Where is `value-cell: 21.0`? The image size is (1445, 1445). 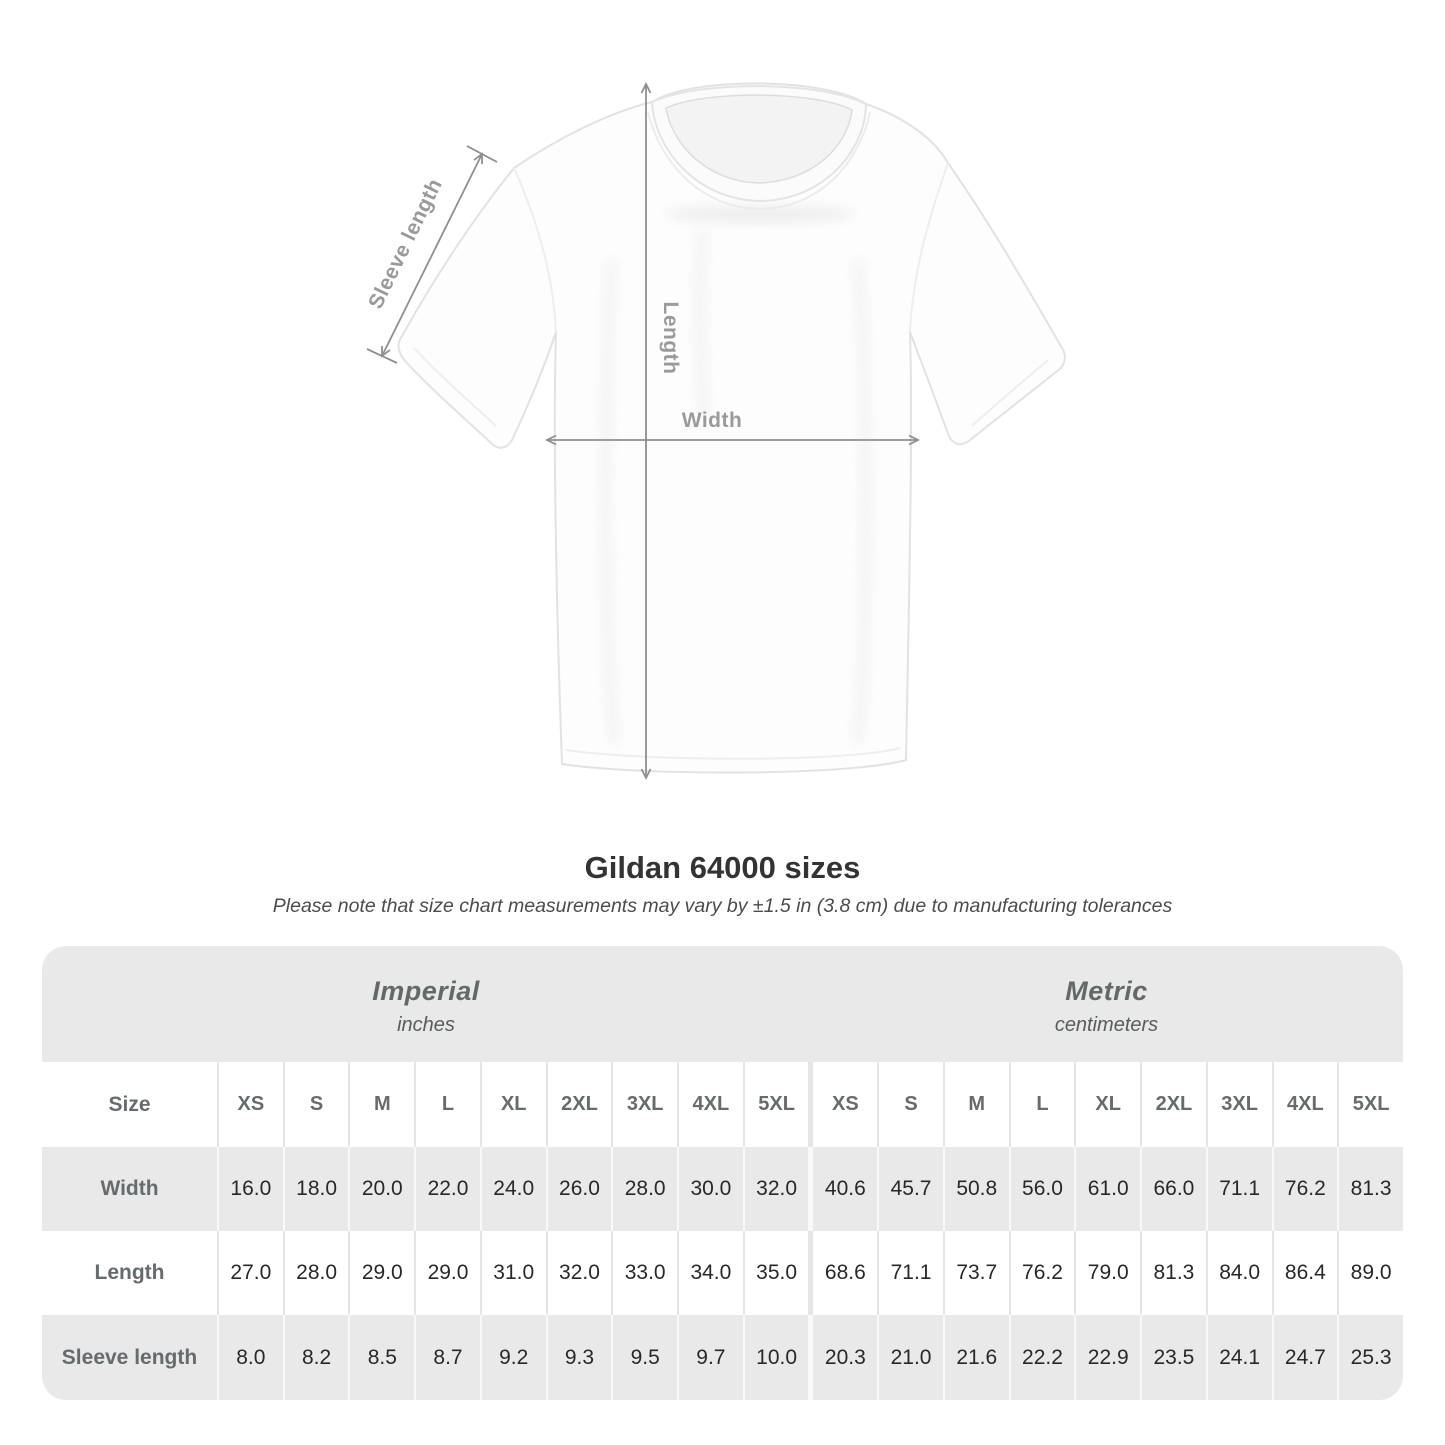 value-cell: 21.0 is located at coordinates (910, 1357).